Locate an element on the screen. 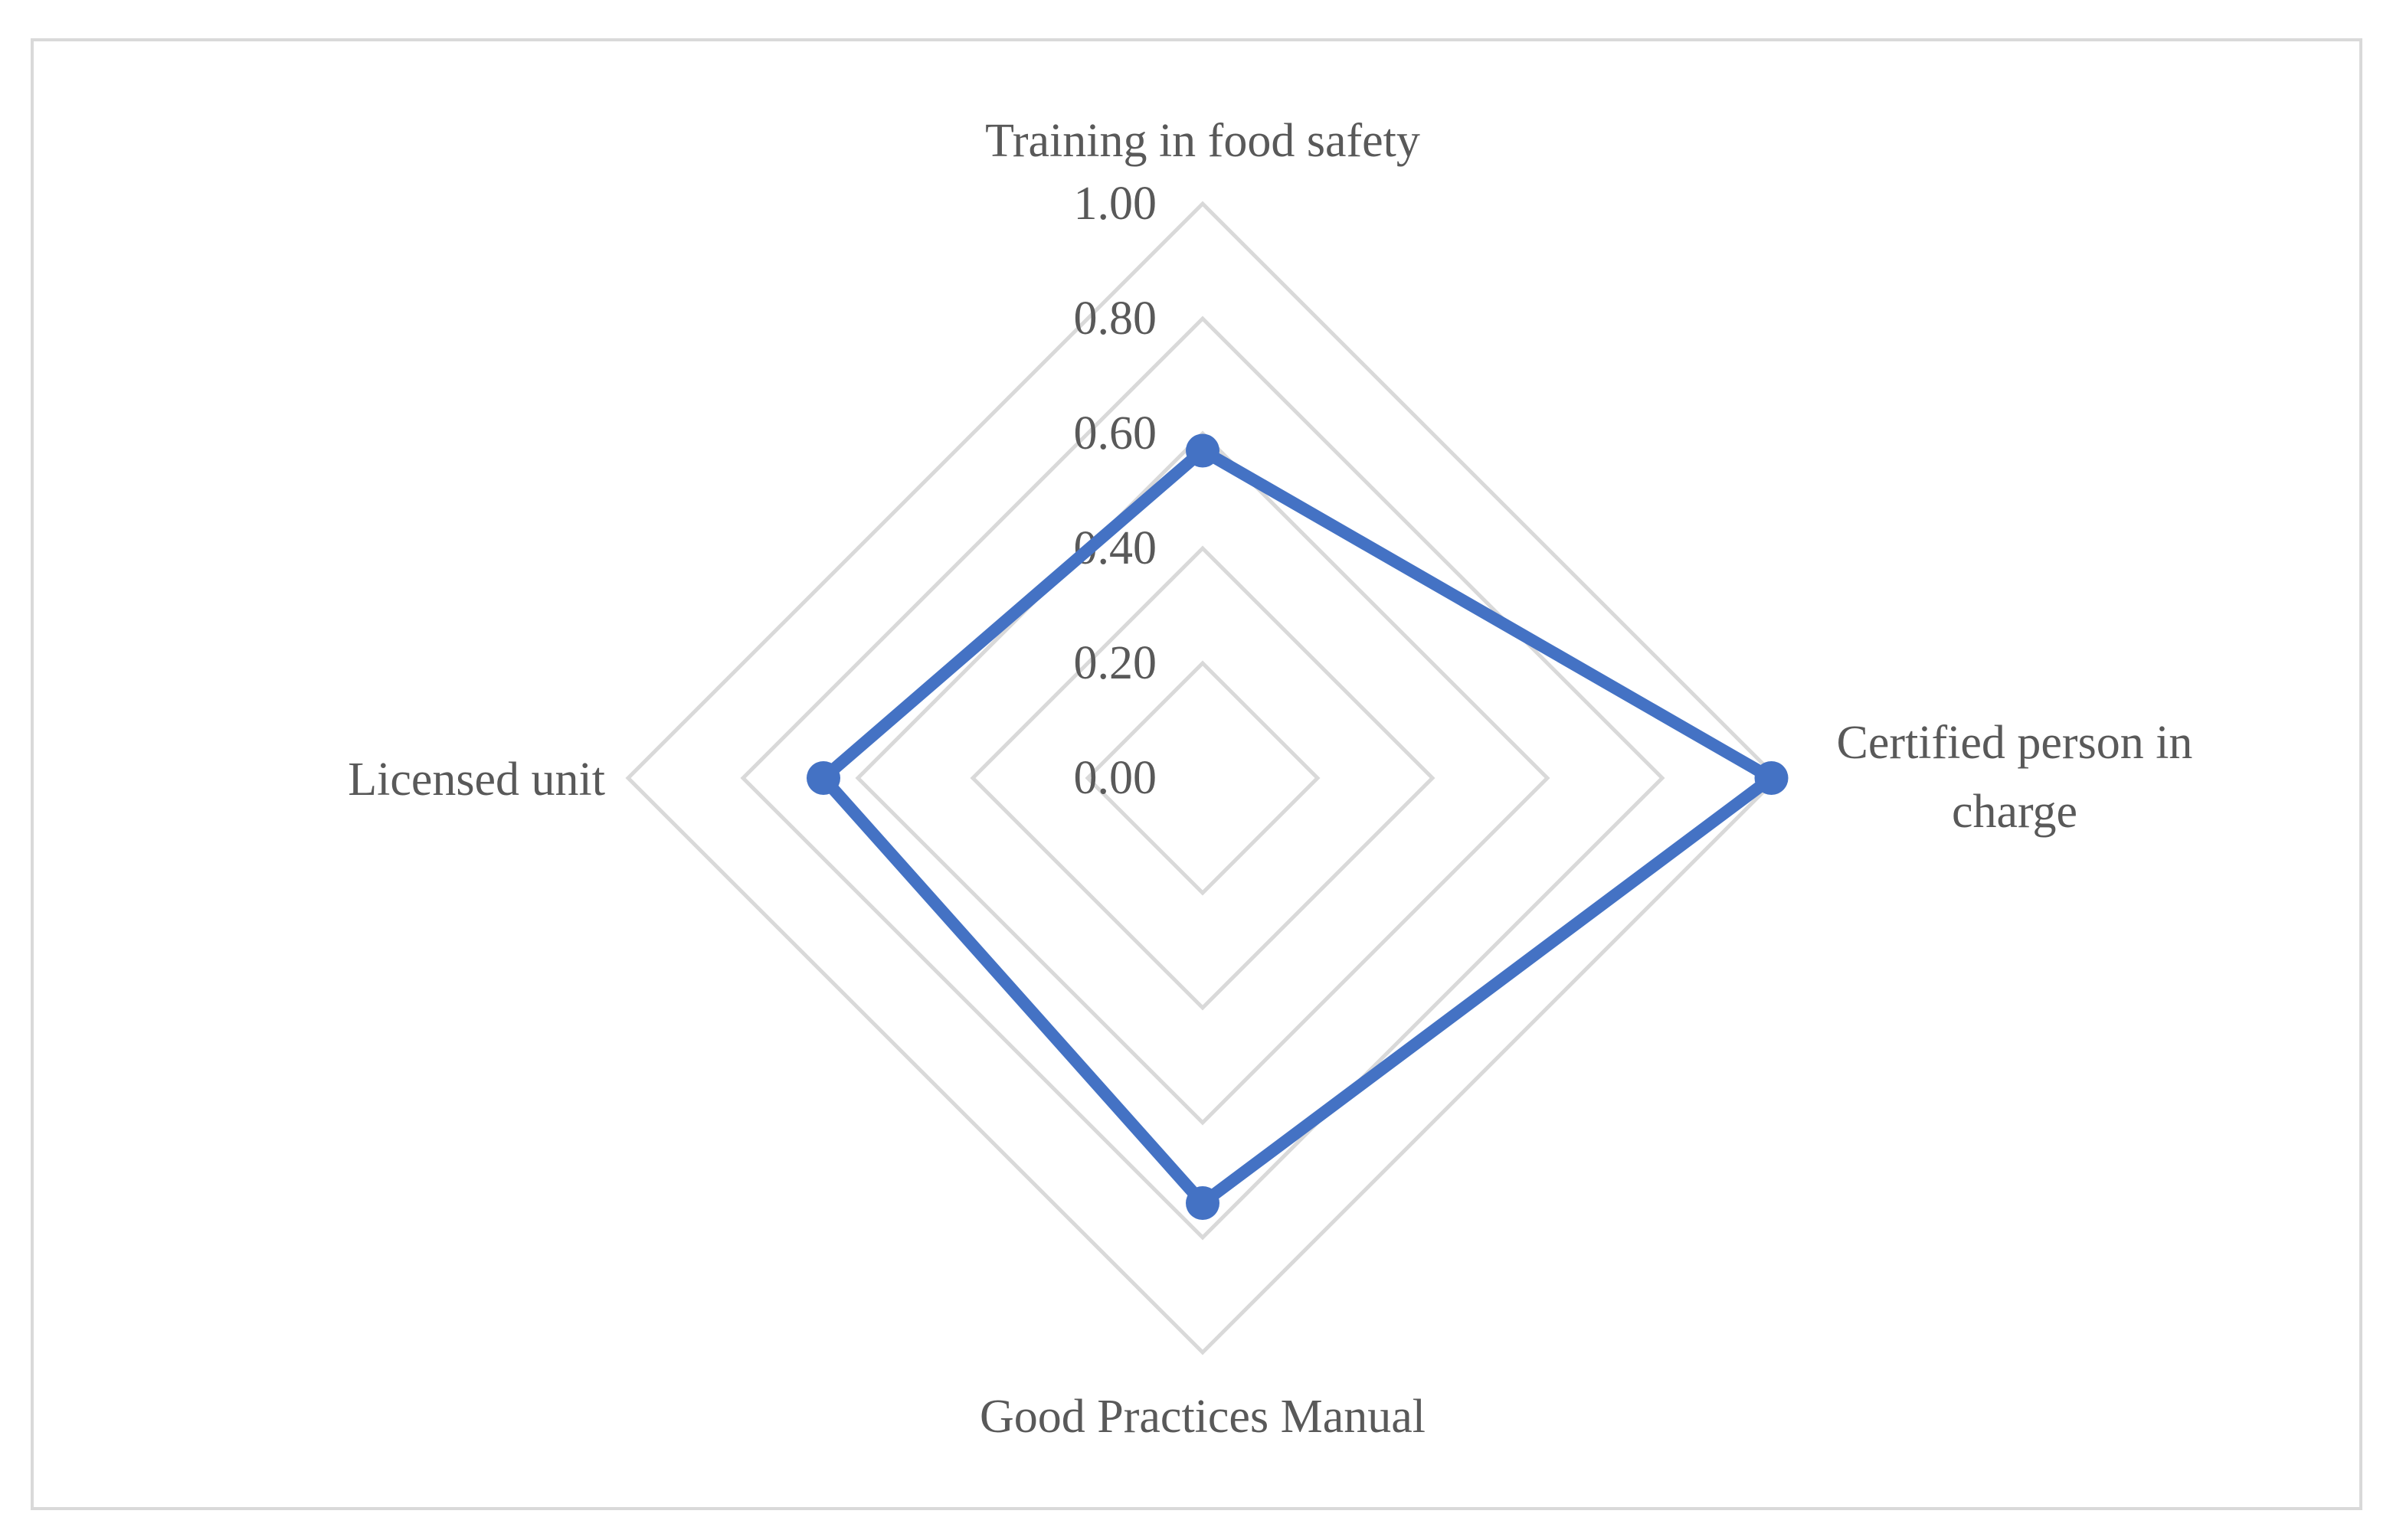 The height and width of the screenshot is (1540, 2393). tick-label: 0.00 is located at coordinates (1115, 778).